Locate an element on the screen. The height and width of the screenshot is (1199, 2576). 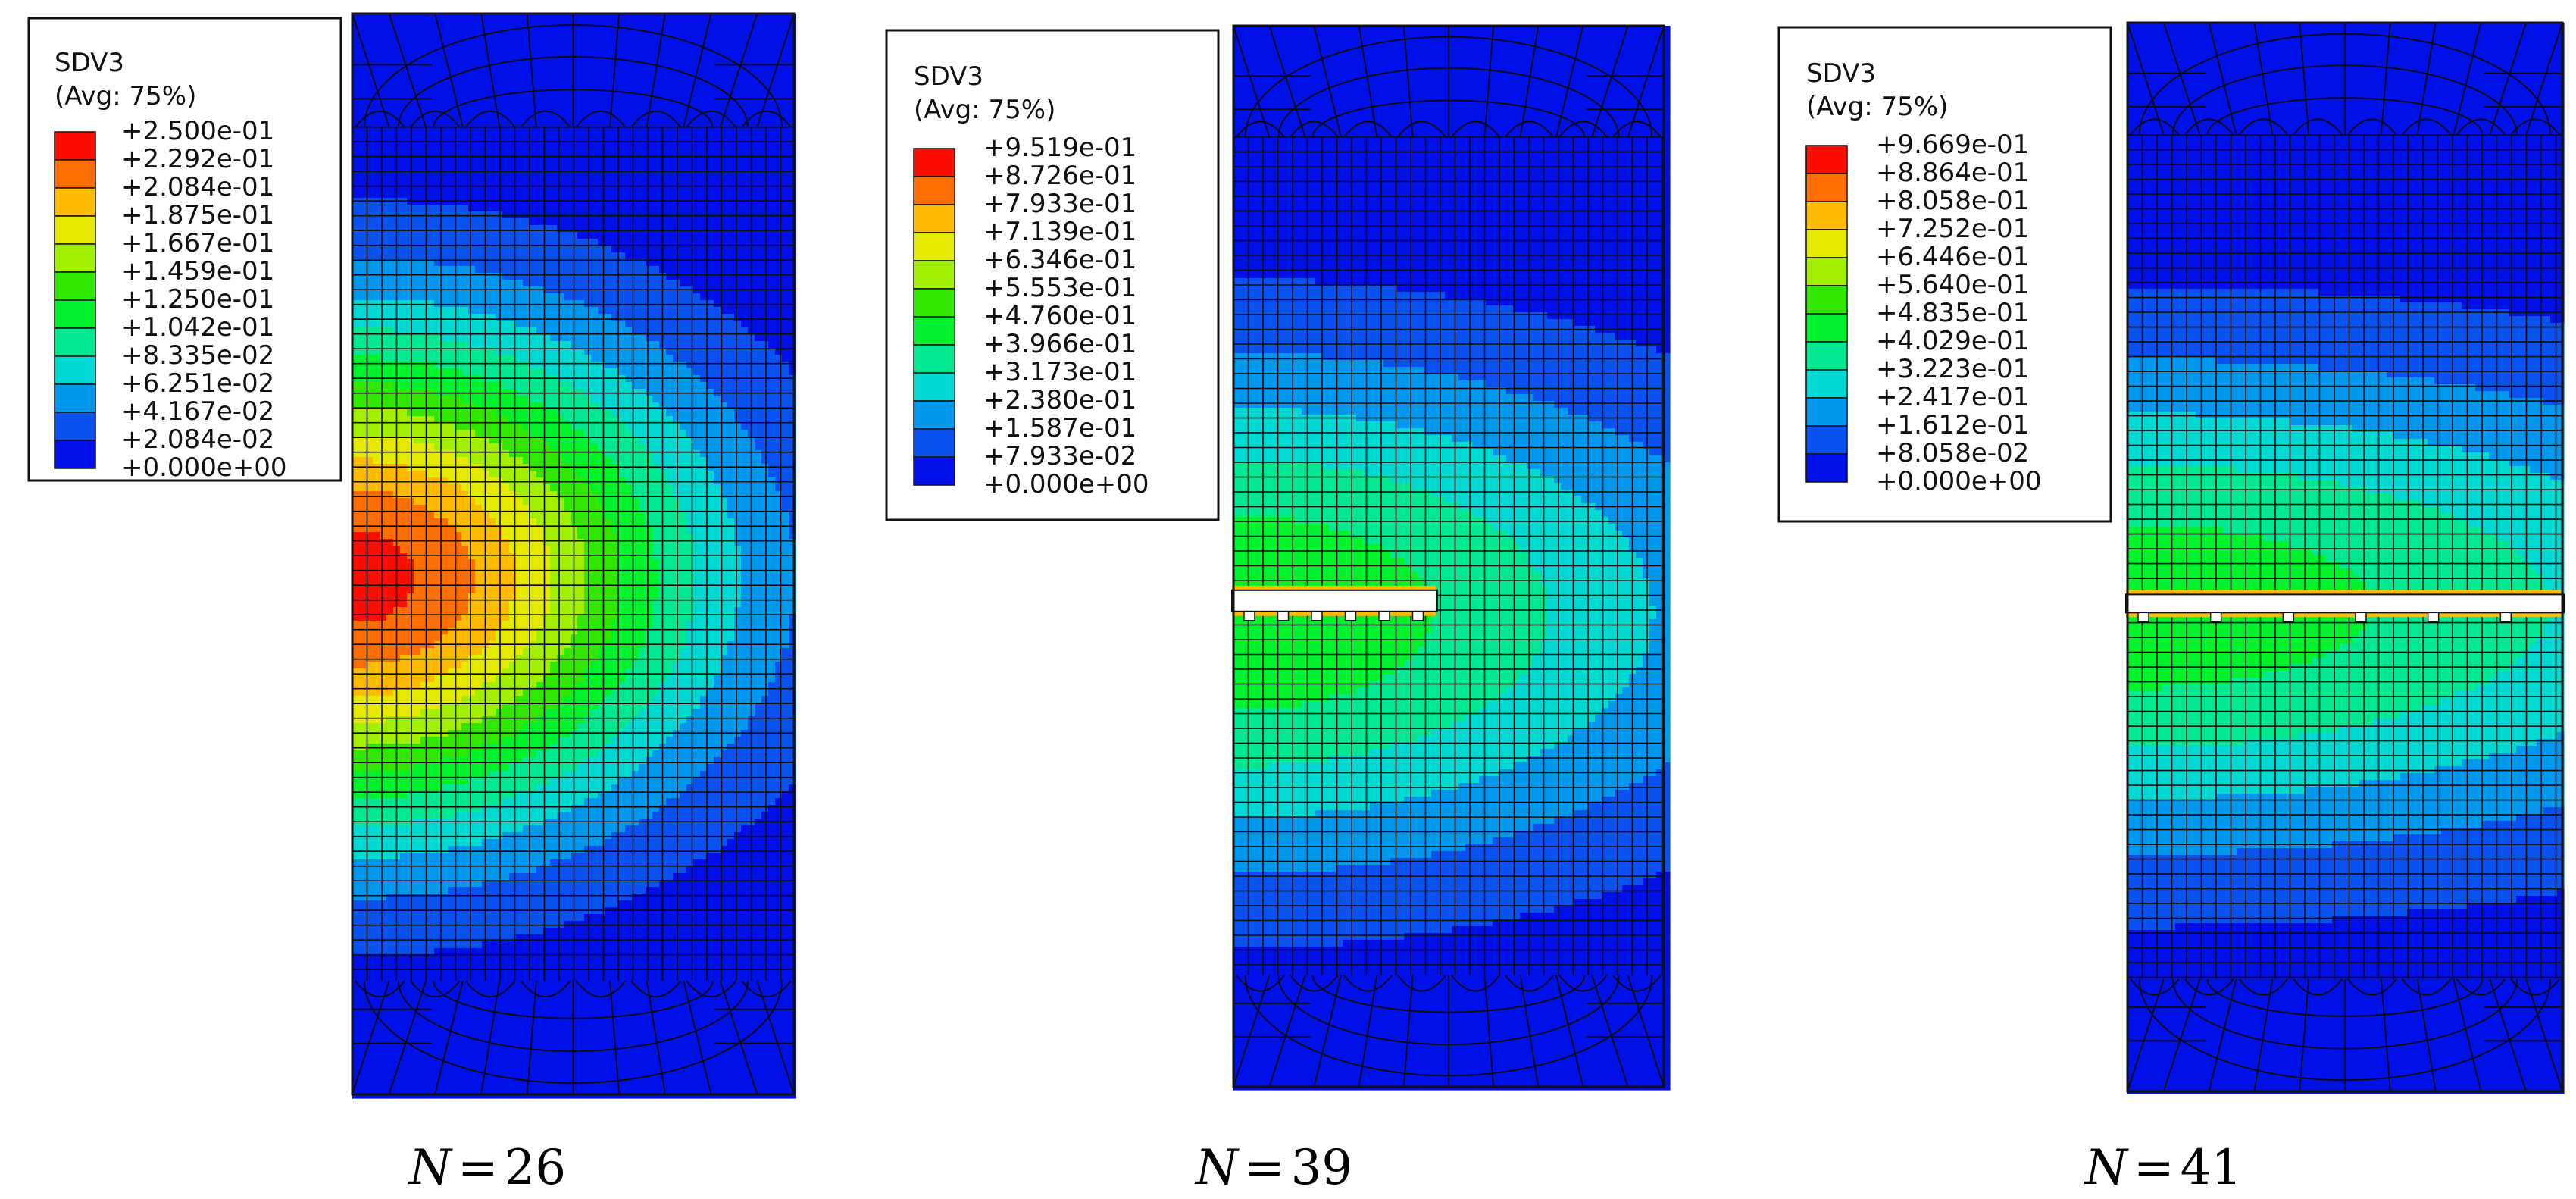
legend-value: +9.519e-01 is located at coordinates (1059, 148).